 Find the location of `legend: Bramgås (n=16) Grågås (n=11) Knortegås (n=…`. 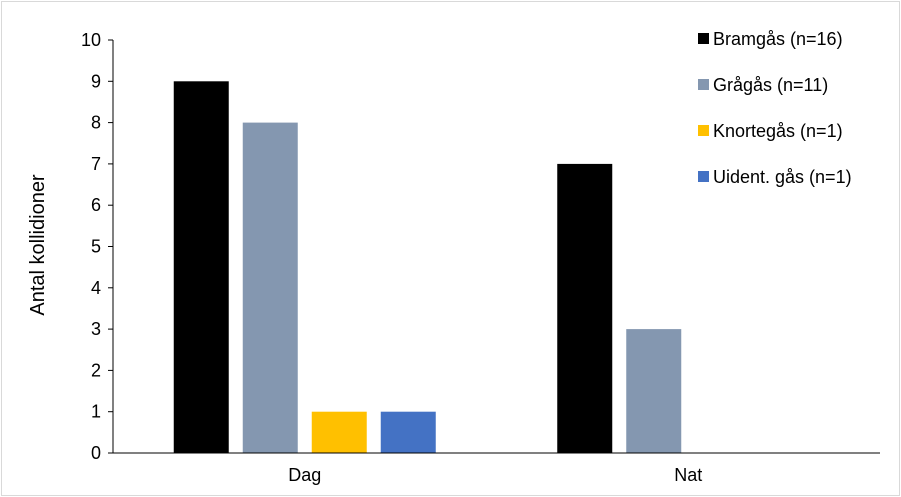

legend: Bramgås (n=16) Grågås (n=11) Knortegås (n=… is located at coordinates (775, 108).